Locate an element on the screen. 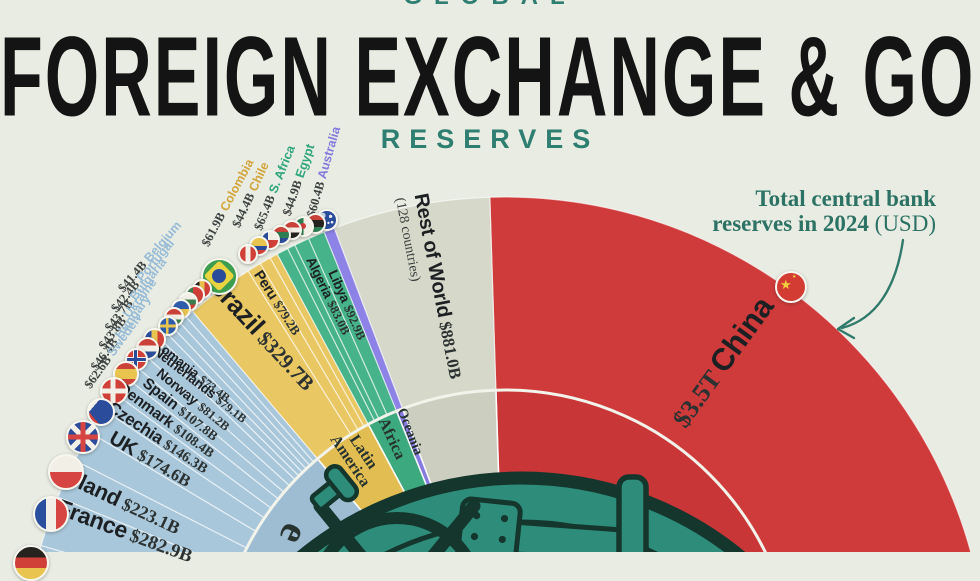 Image resolution: width=980 pixels, height=581 pixels. vault-hinge is located at coordinates (632, 513).